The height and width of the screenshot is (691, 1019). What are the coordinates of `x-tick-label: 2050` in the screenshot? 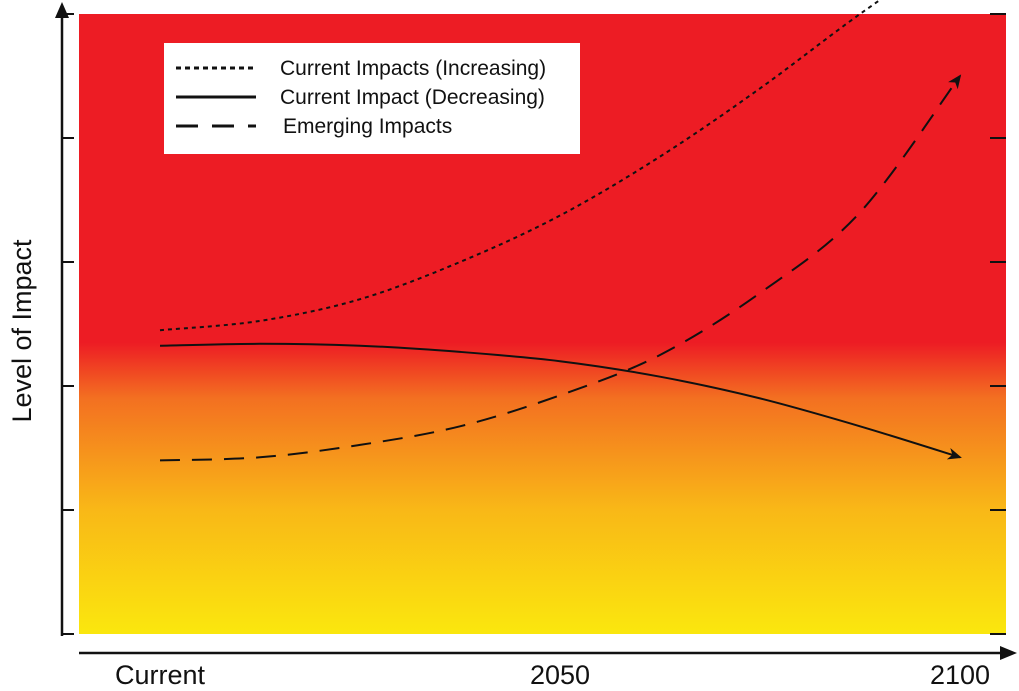 It's located at (560, 675).